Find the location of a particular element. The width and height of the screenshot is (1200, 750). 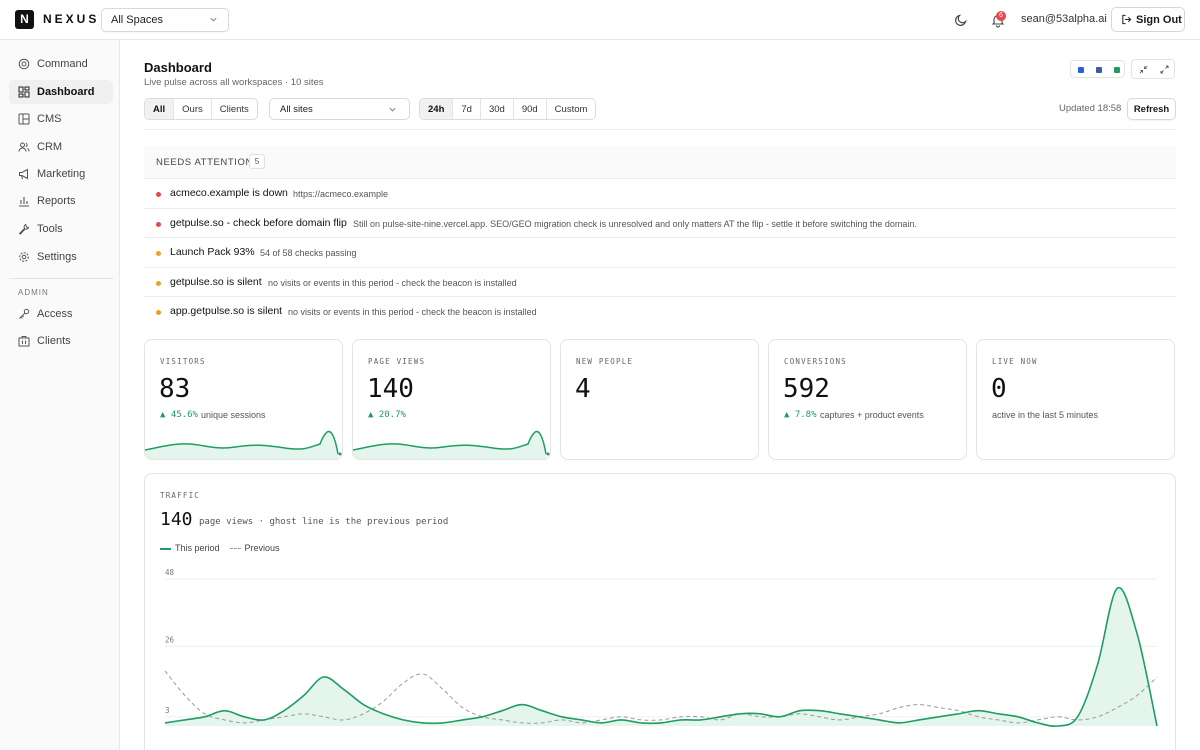

traffic-legend: This period Previous is located at coordinates (220, 548).